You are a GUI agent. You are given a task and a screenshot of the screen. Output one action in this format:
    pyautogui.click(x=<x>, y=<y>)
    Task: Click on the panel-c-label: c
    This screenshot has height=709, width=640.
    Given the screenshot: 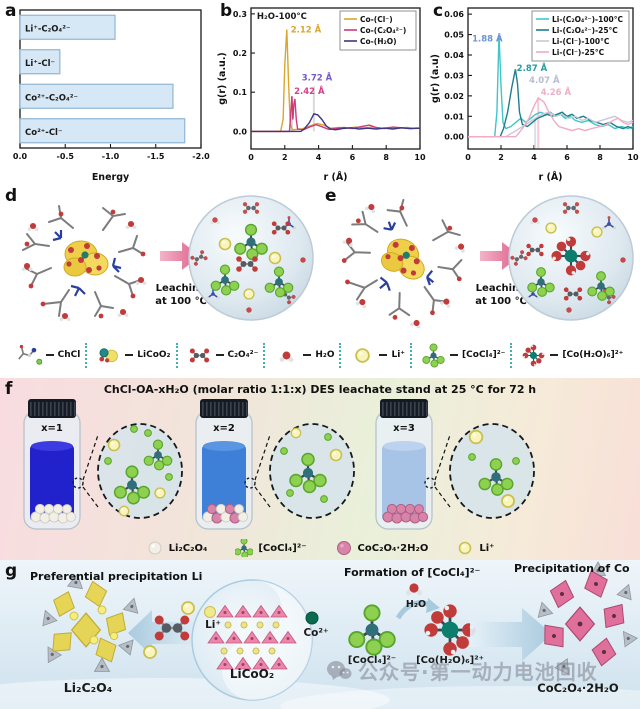 What is the action you would take?
    pyautogui.click(x=438, y=11)
    